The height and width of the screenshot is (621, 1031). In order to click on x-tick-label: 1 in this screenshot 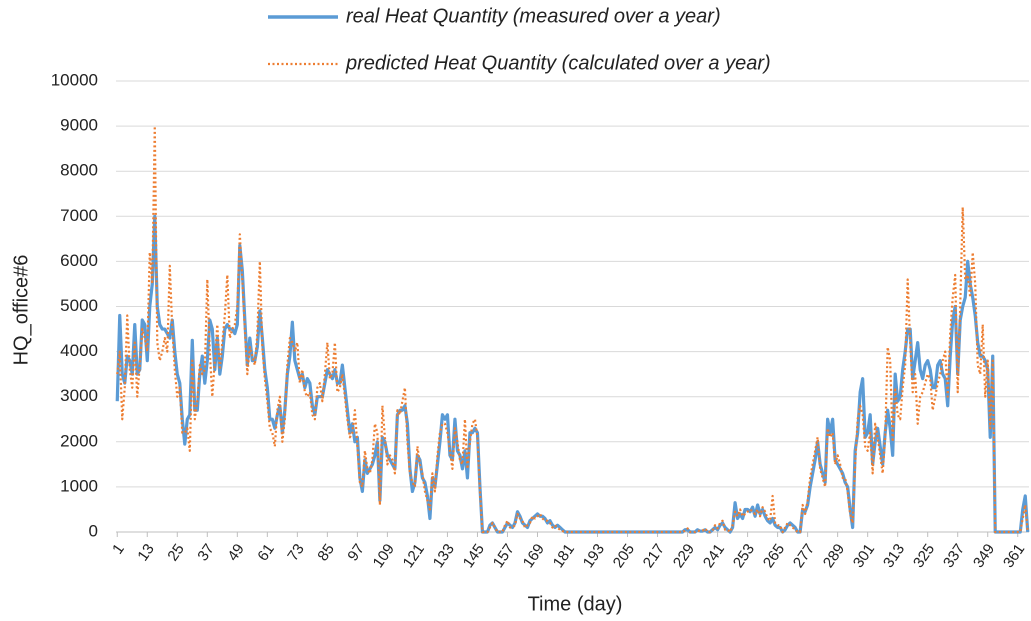, I will do `click(118, 549)`.